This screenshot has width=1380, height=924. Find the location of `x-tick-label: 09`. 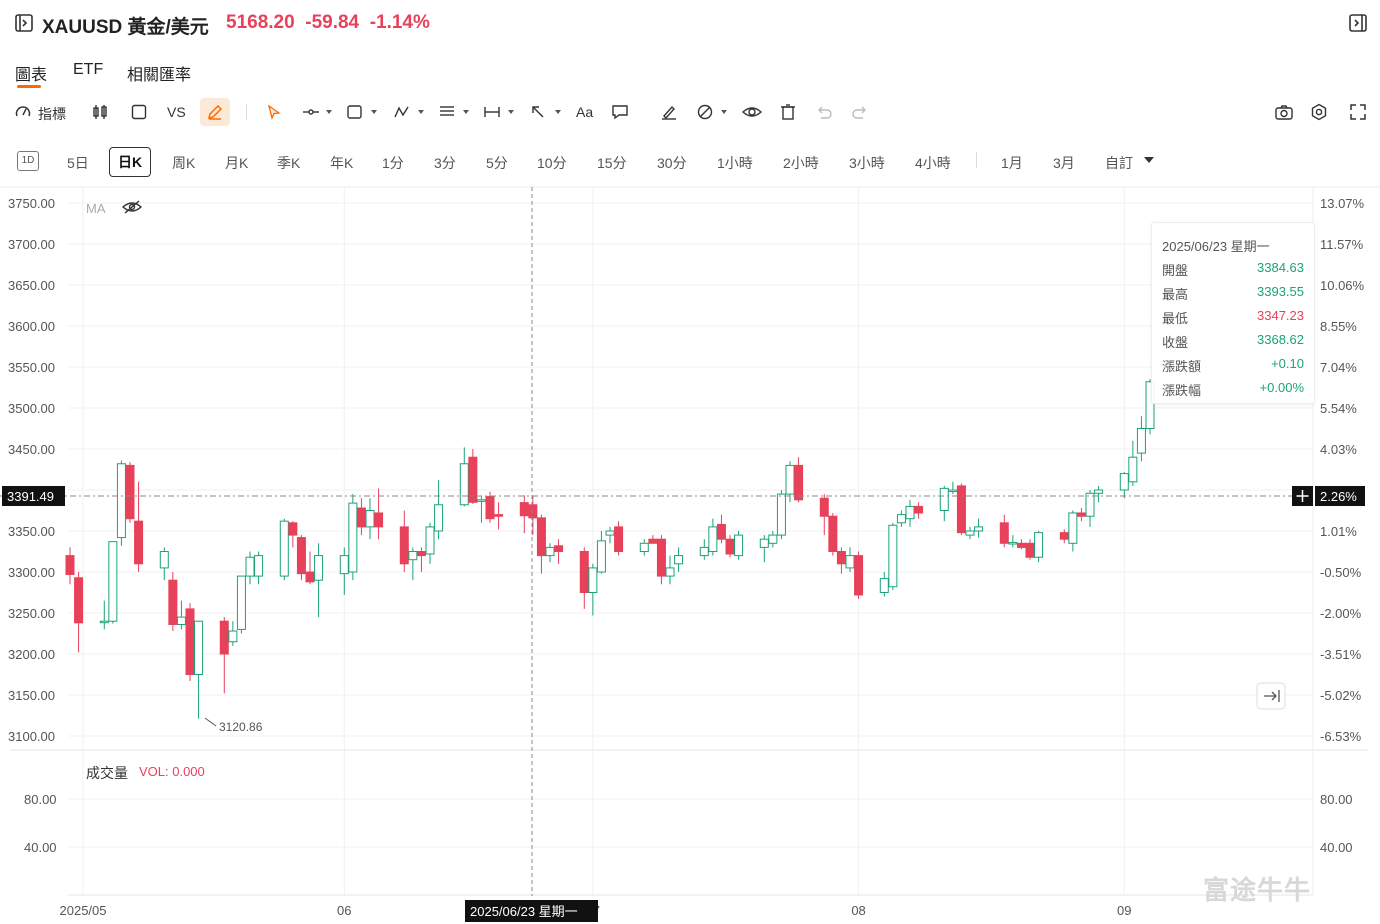

x-tick-label: 09 is located at coordinates (1124, 910).